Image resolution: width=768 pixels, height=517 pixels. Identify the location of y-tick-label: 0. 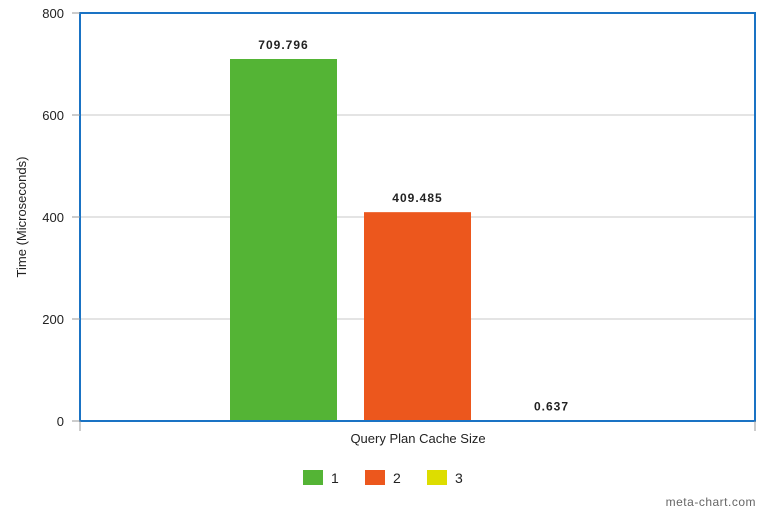
(60, 421).